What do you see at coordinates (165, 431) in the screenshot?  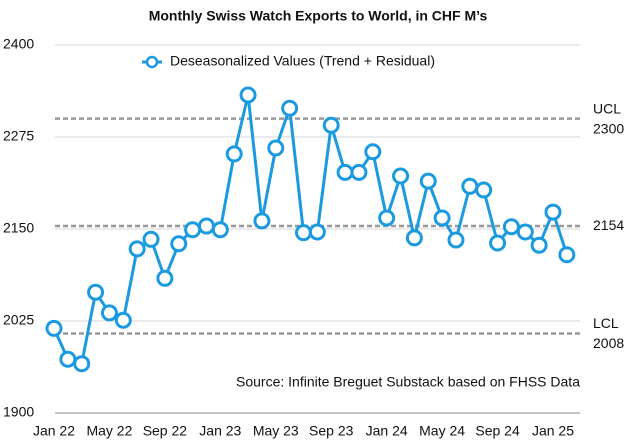 I see `x-tick-label: Sep 22` at bounding box center [165, 431].